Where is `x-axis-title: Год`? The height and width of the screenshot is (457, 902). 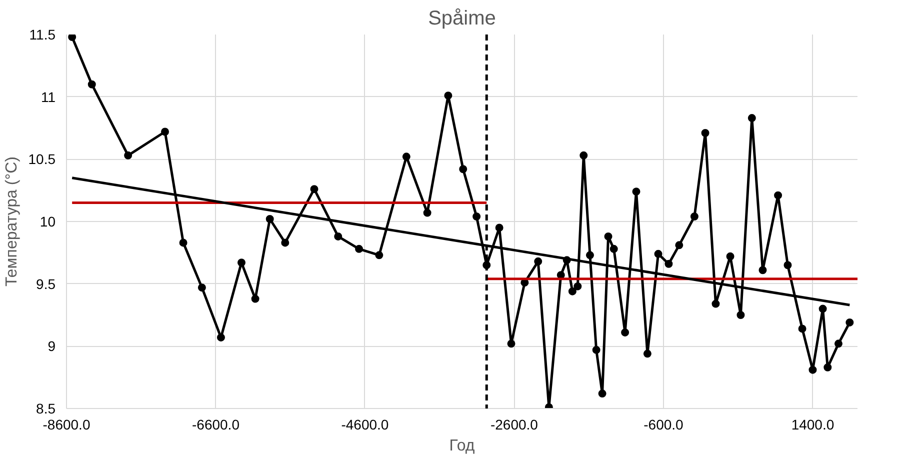
x-axis-title: Год is located at coordinates (462, 446).